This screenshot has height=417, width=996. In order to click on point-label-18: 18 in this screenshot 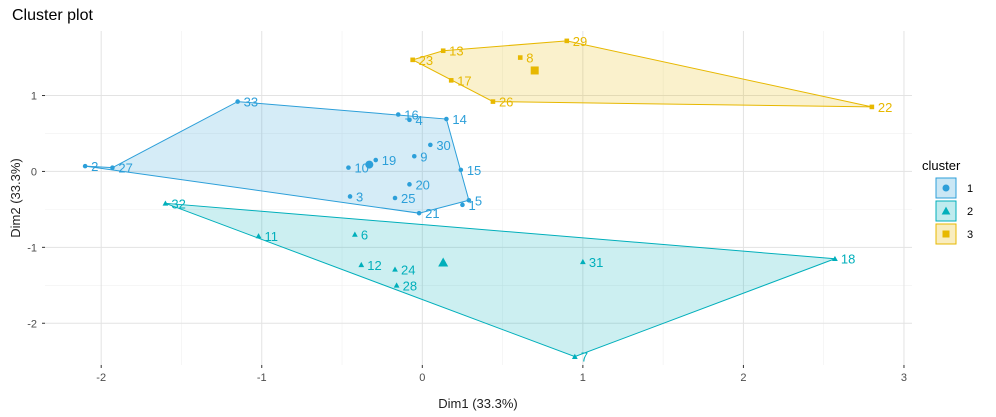, I will do `click(848, 259)`.